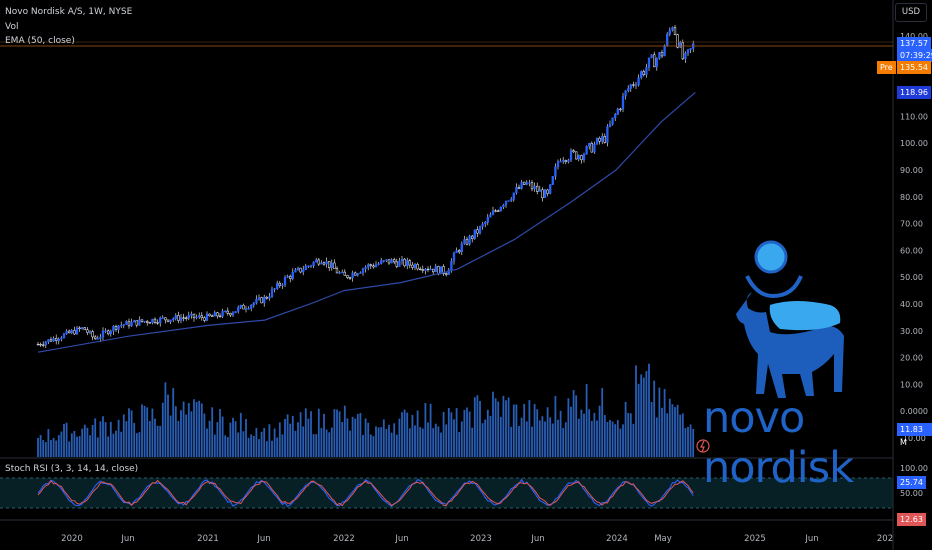 Image resolution: width=932 pixels, height=550 pixels. I want to click on price-tick-label: 140.00, so click(914, 36).